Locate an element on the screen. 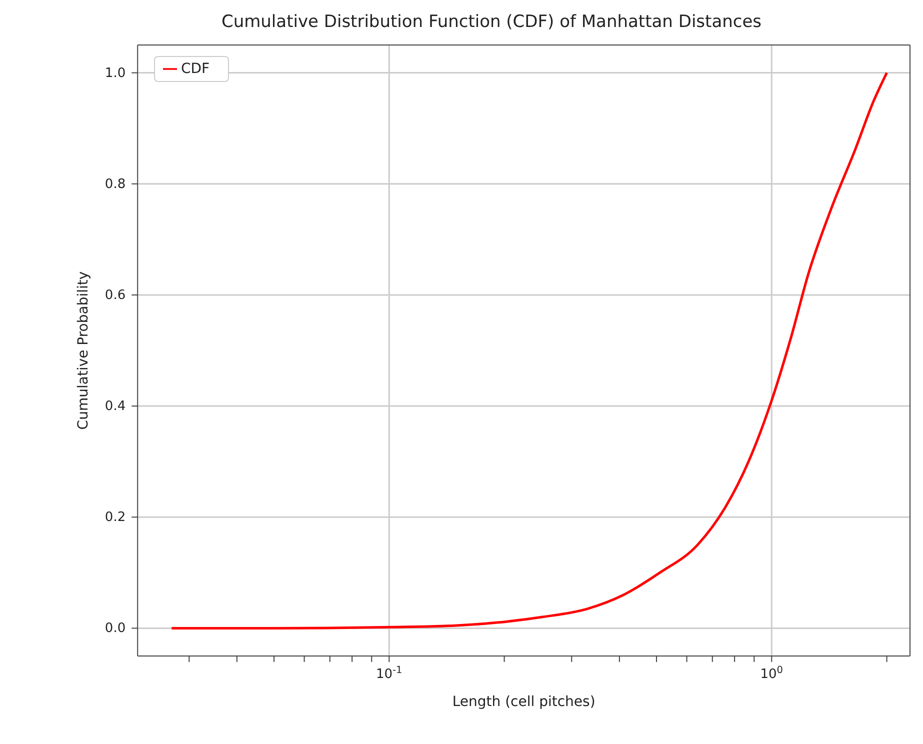 This screenshot has width=923, height=744. y-tick-label: 0.4 is located at coordinates (115, 406).